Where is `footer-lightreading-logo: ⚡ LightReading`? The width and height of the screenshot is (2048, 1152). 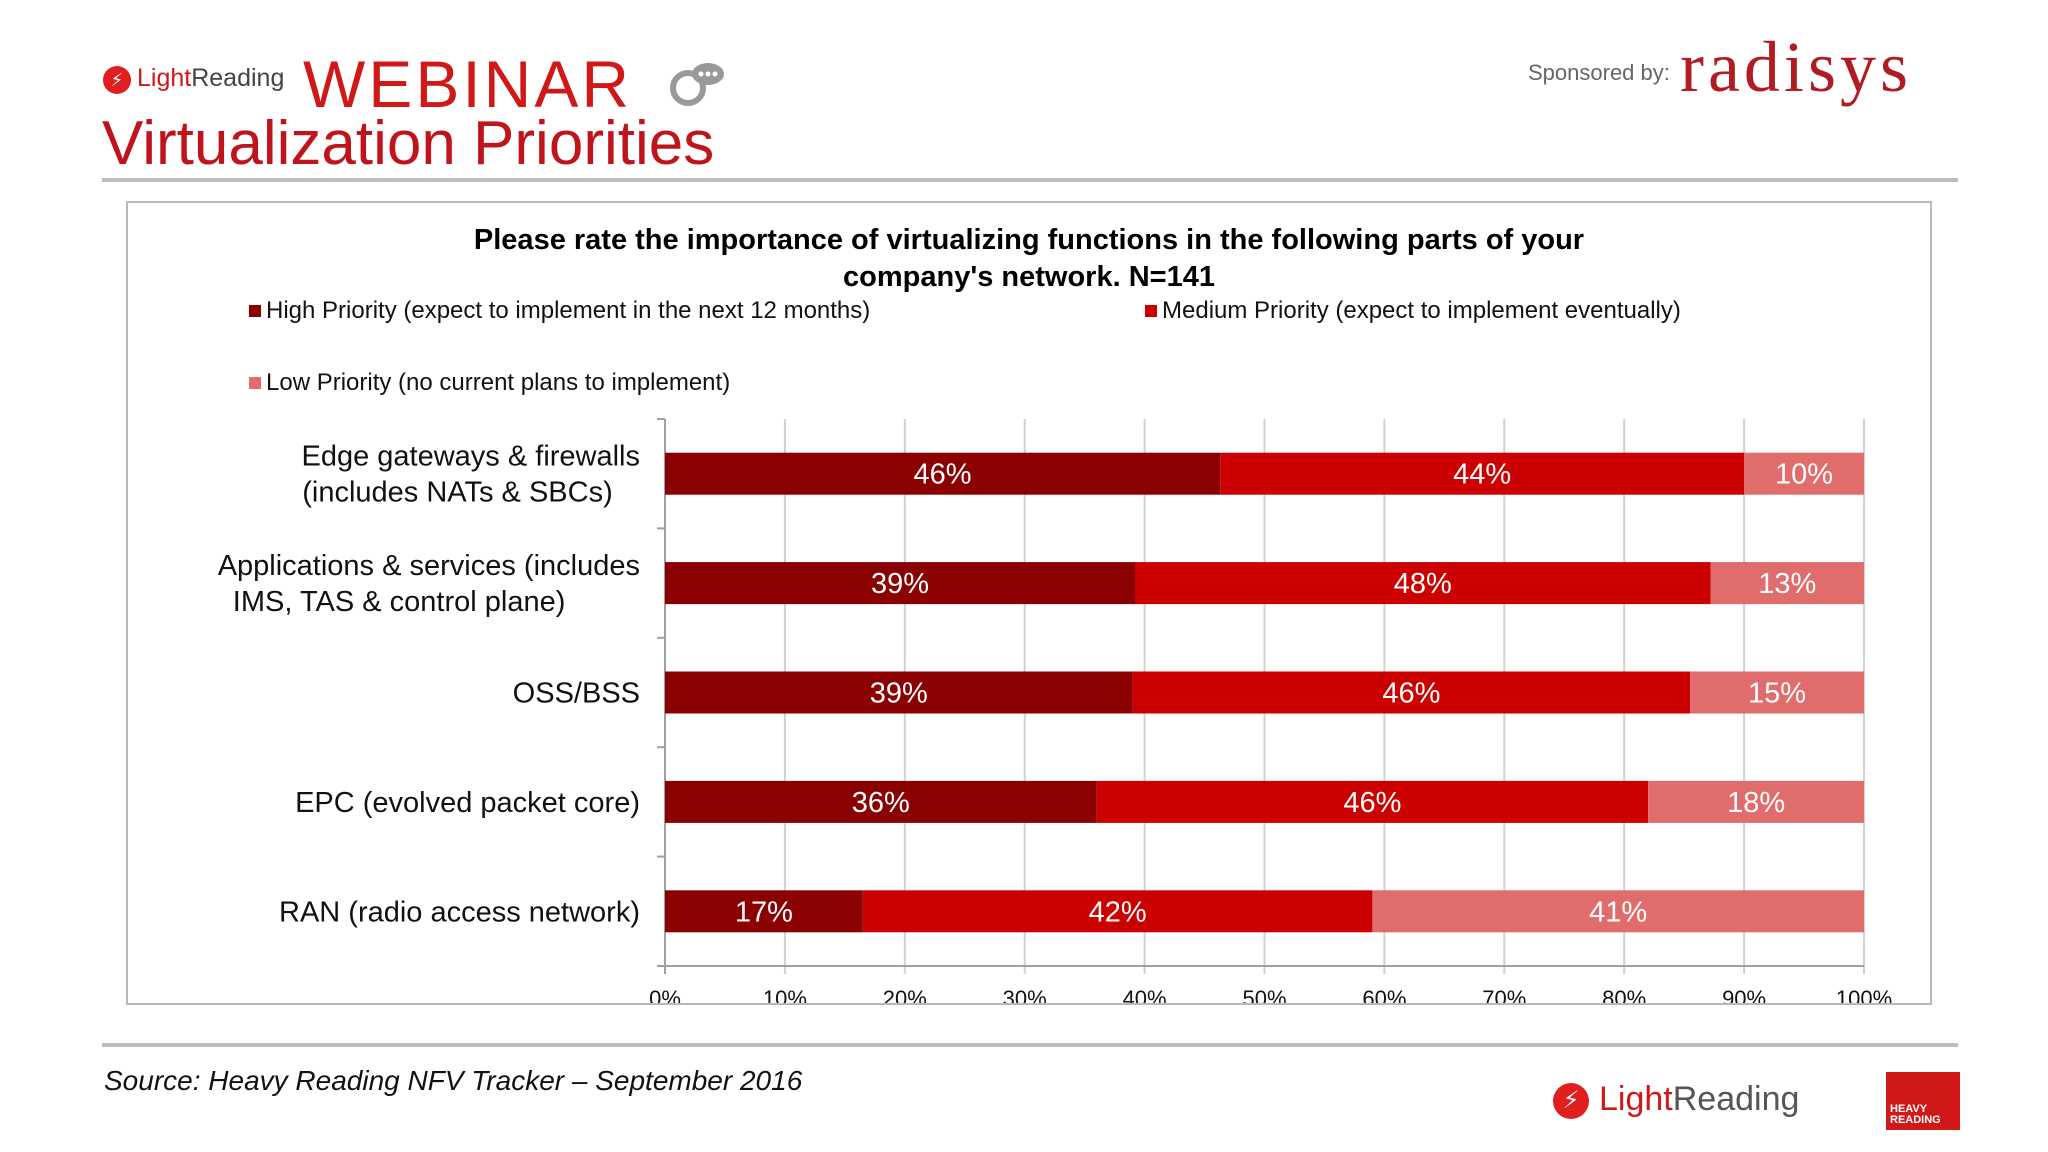 footer-lightreading-logo: ⚡ LightReading is located at coordinates (1703, 1100).